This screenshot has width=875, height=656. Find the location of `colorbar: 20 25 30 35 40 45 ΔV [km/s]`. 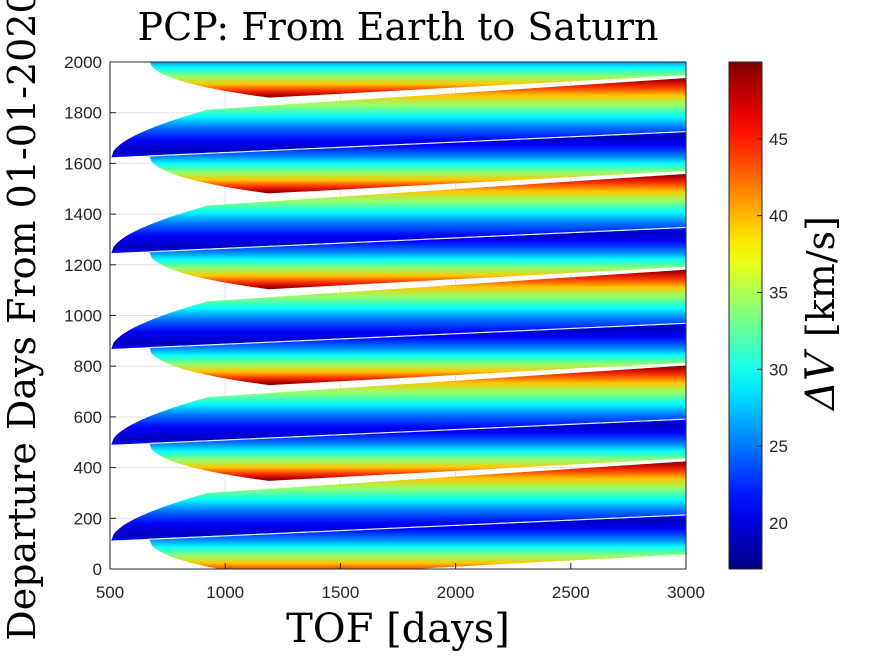

colorbar: 20 25 30 35 40 45 ΔV [km/s] is located at coordinates (786, 315).